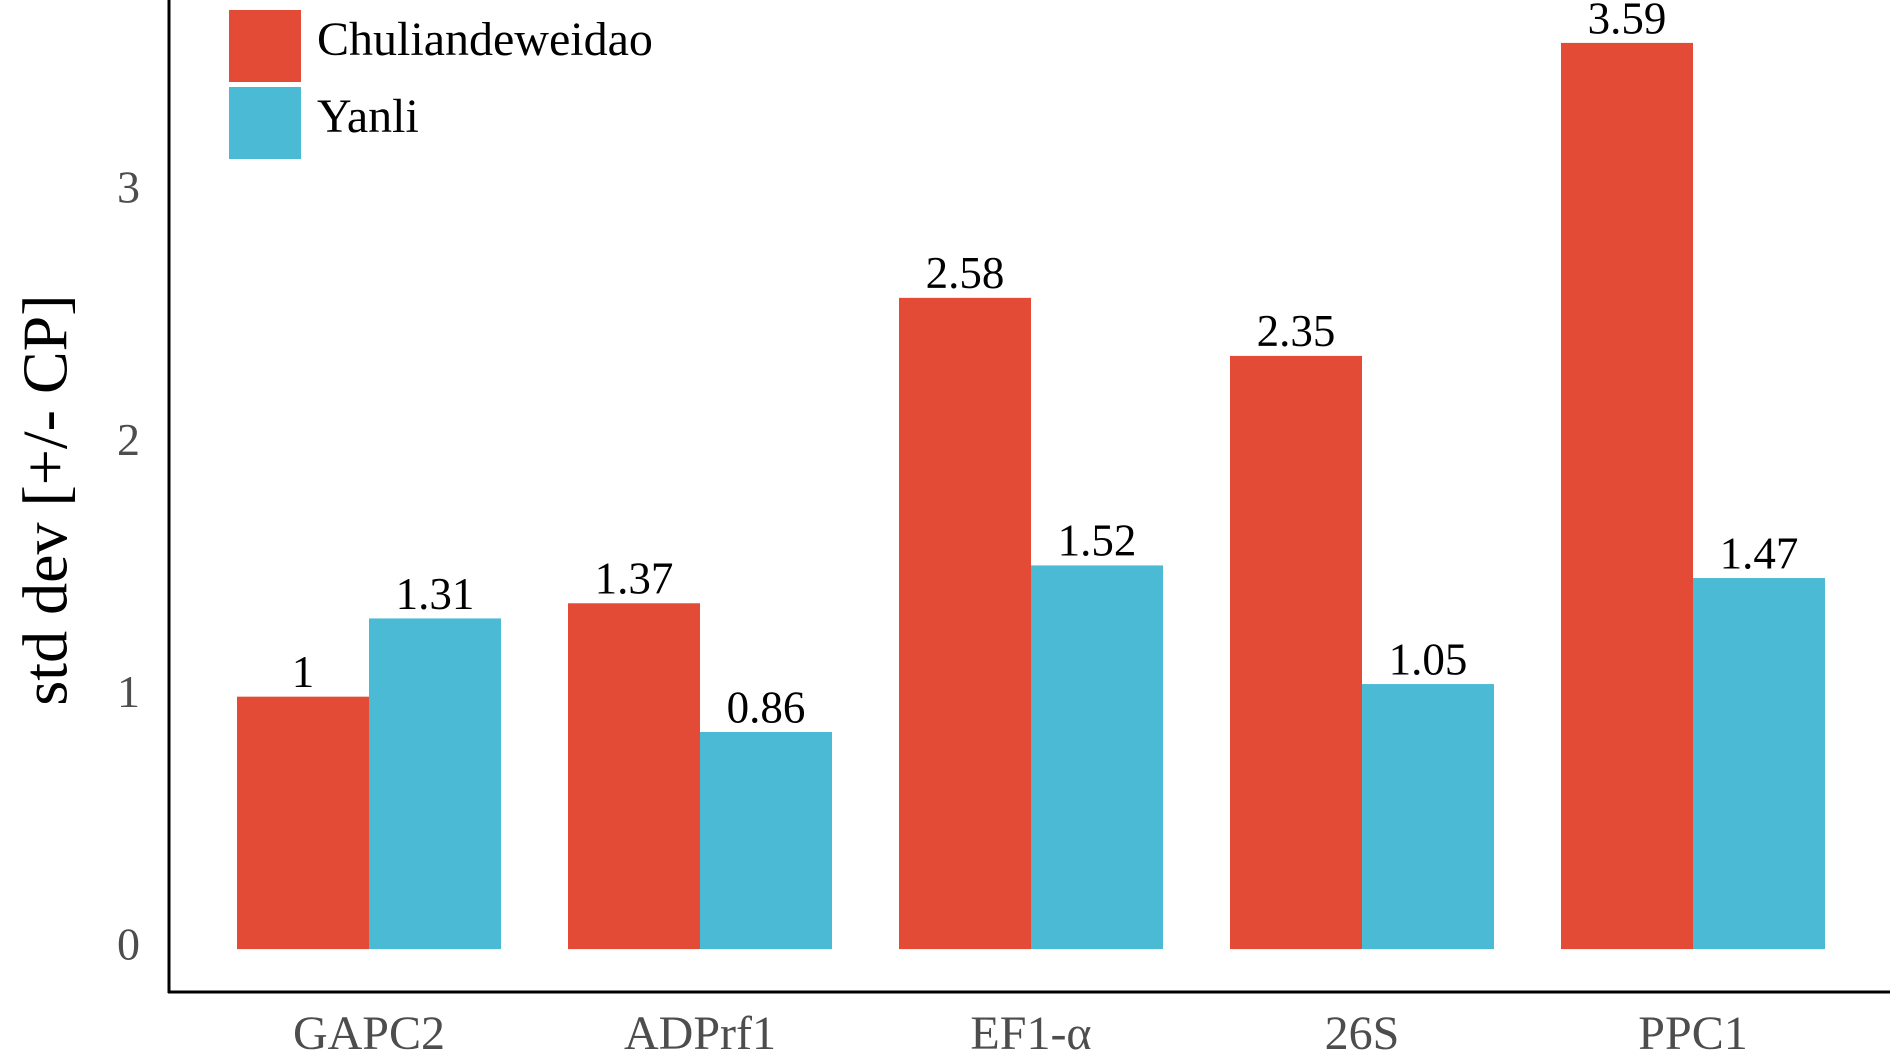 The width and height of the screenshot is (1890, 1061). Describe the element at coordinates (1030, 1033) in the screenshot. I see `x-tick-label: EF1-α` at that location.